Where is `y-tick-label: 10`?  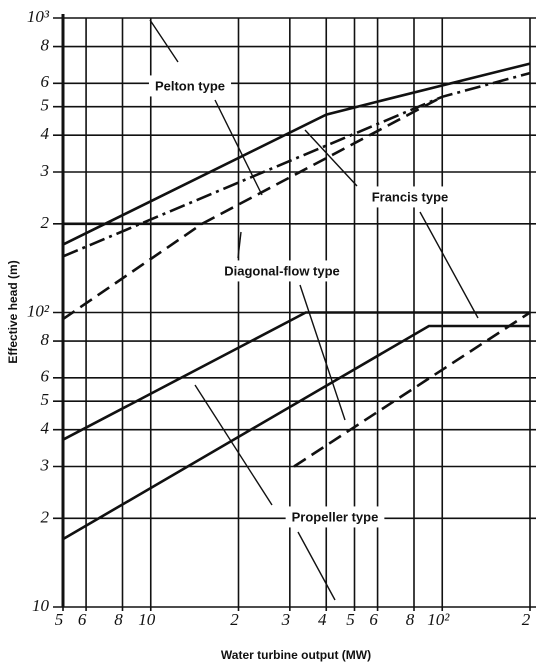
y-tick-label: 10 is located at coordinates (41, 605).